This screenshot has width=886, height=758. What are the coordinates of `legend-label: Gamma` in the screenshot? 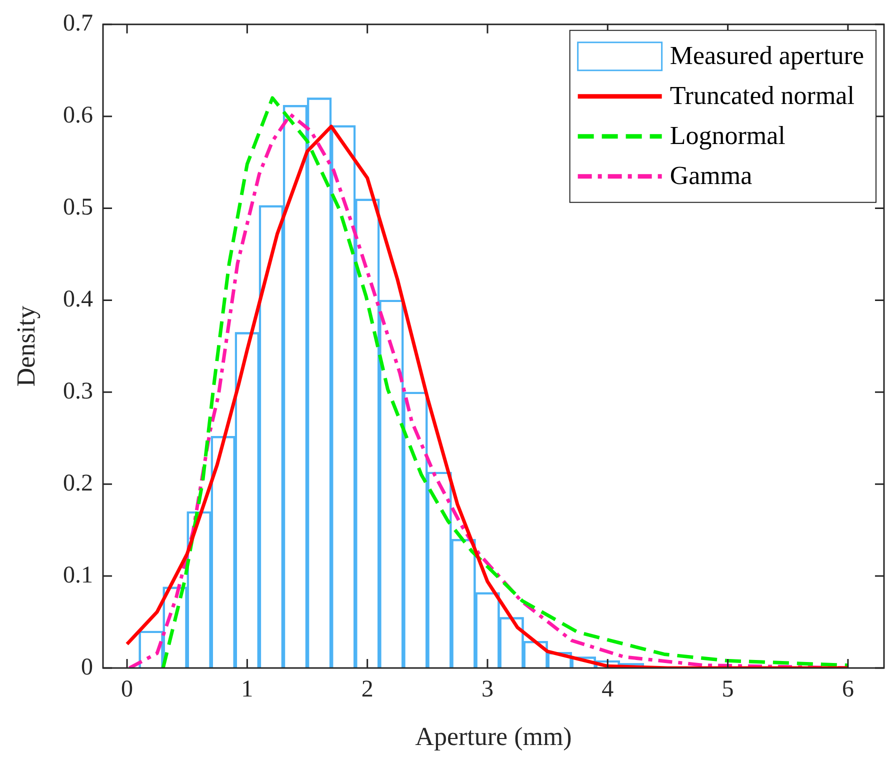 It's located at (711, 175).